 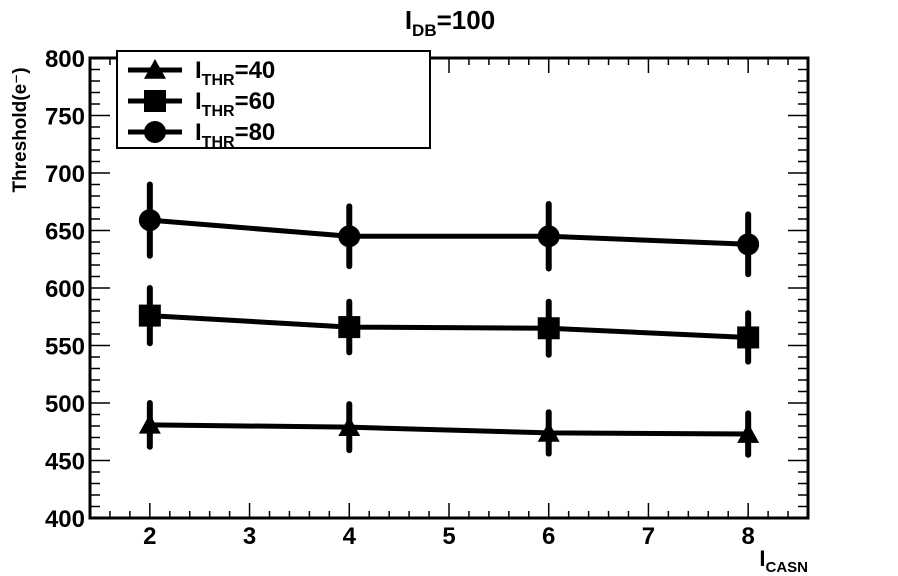 I want to click on y-tick-label: 450, so click(x=65, y=462).